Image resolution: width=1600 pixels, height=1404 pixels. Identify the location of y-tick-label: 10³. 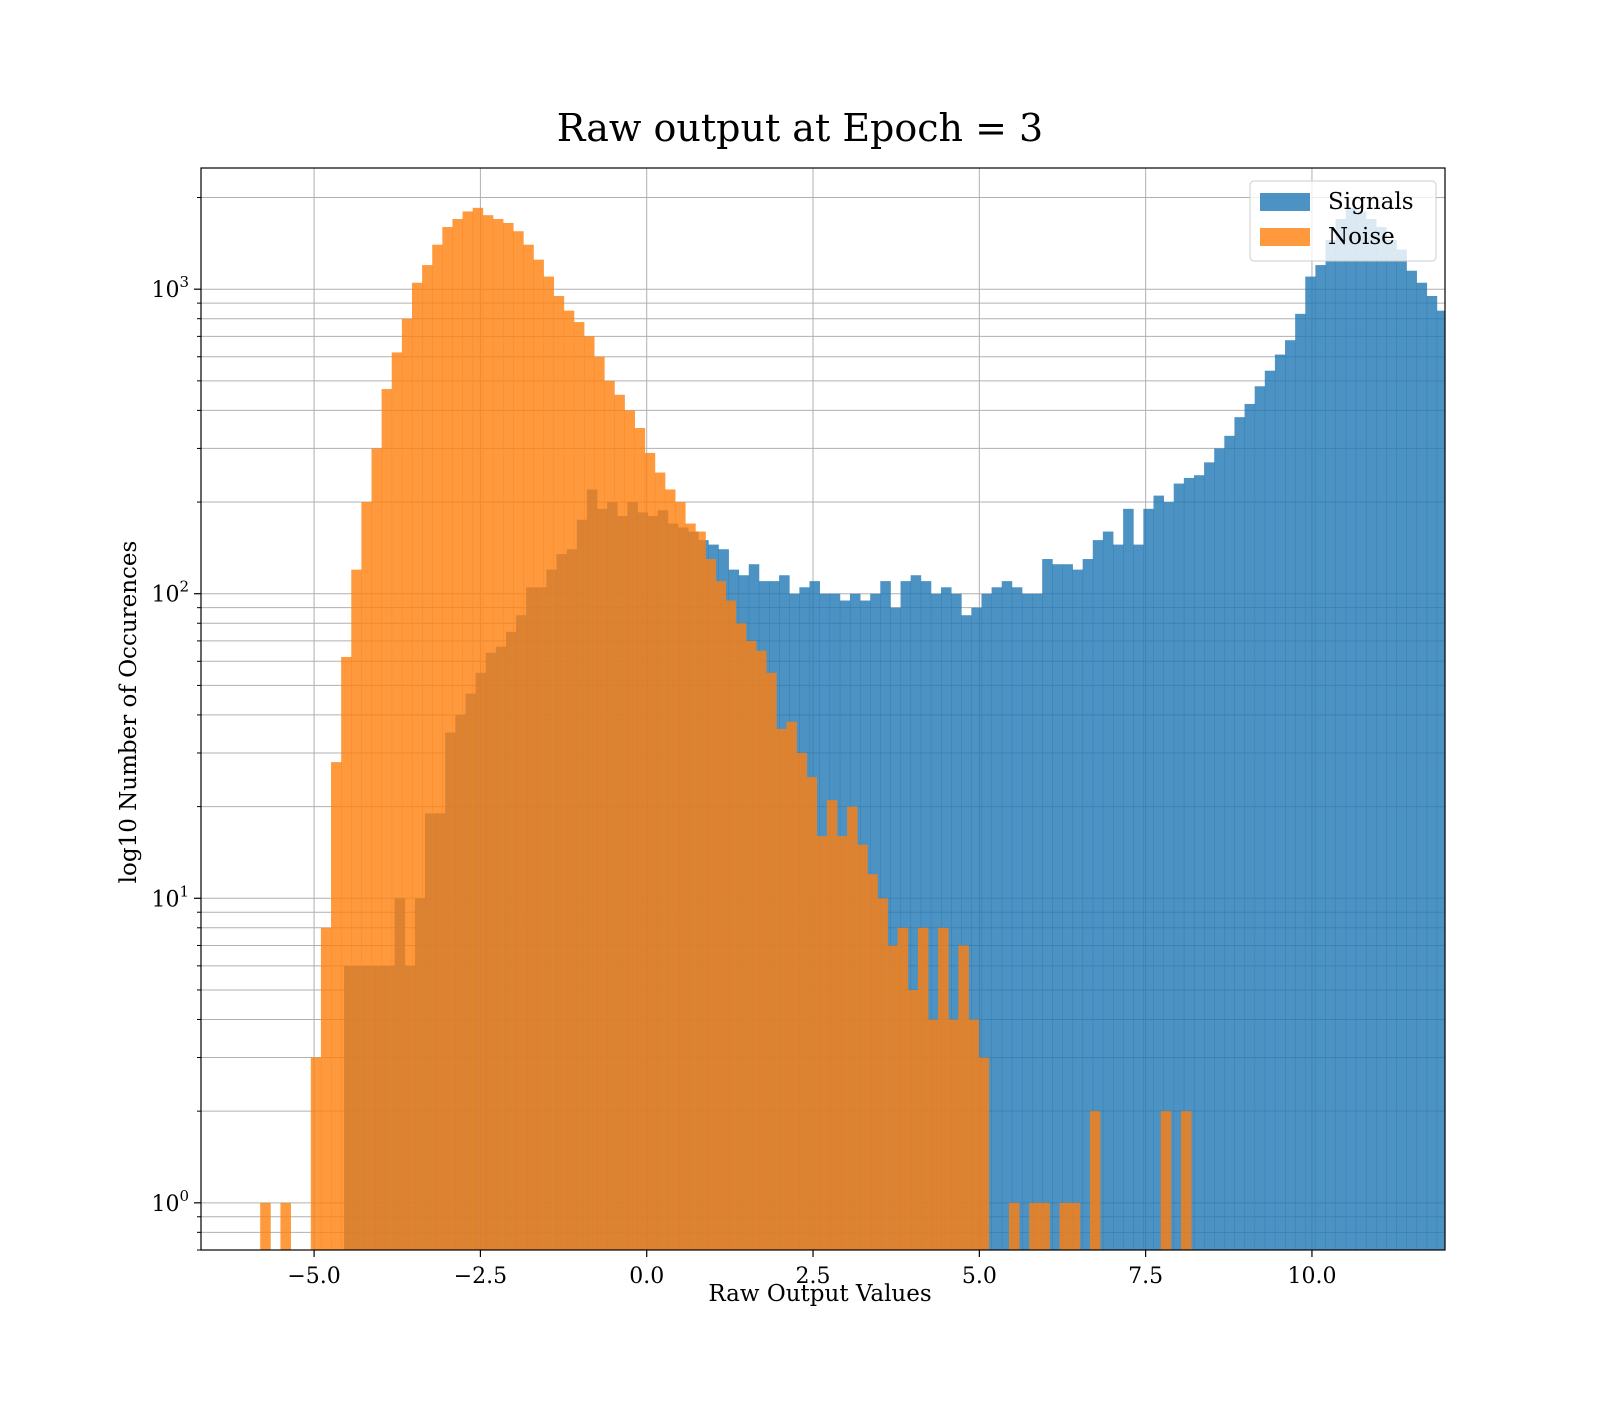
(170, 288).